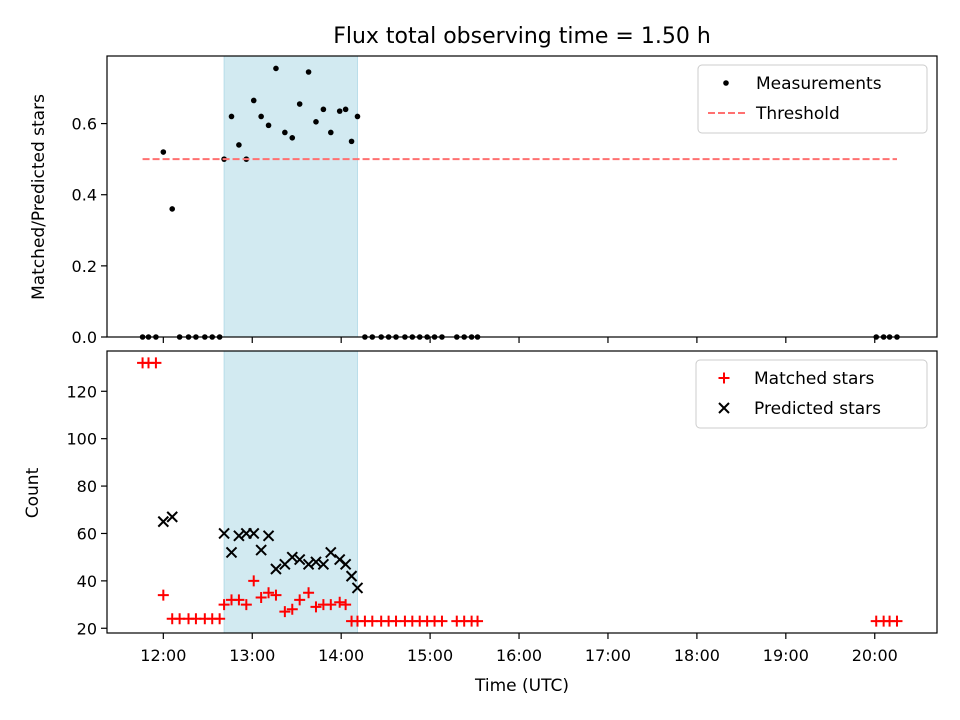 Image resolution: width=960 pixels, height=720 pixels. What do you see at coordinates (290, 492) in the screenshot?
I see `bottom-highlight-span` at bounding box center [290, 492].